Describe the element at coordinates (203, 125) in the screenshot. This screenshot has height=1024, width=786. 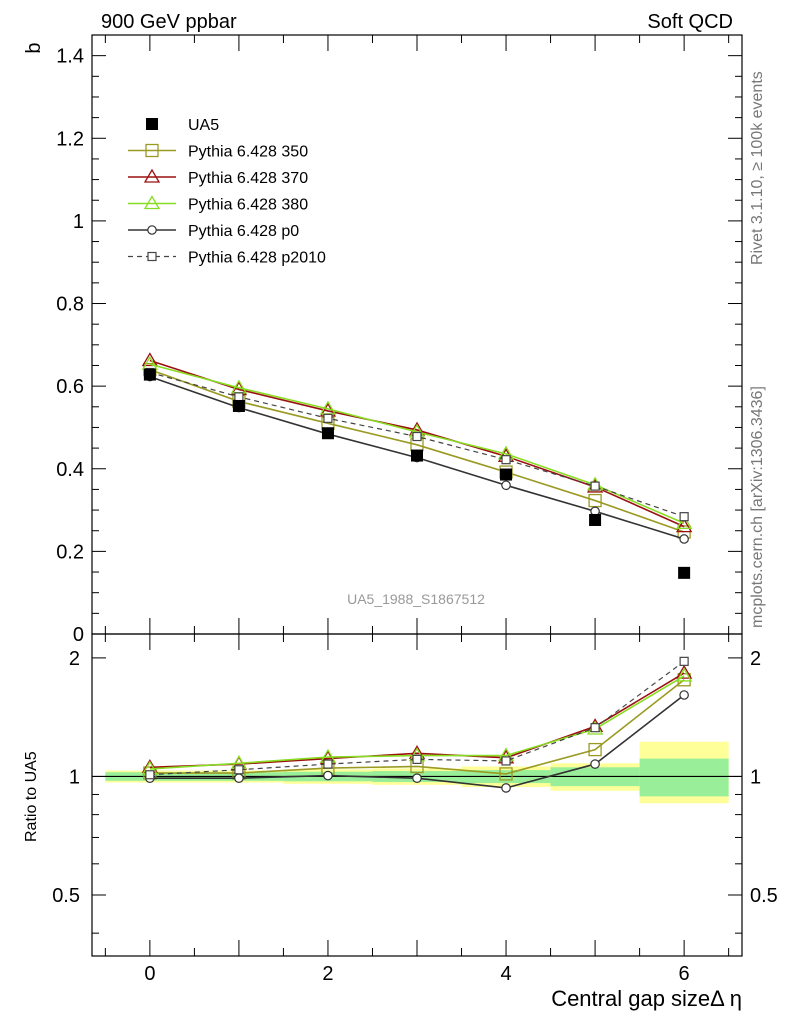
I see `legend-label: UA5` at that location.